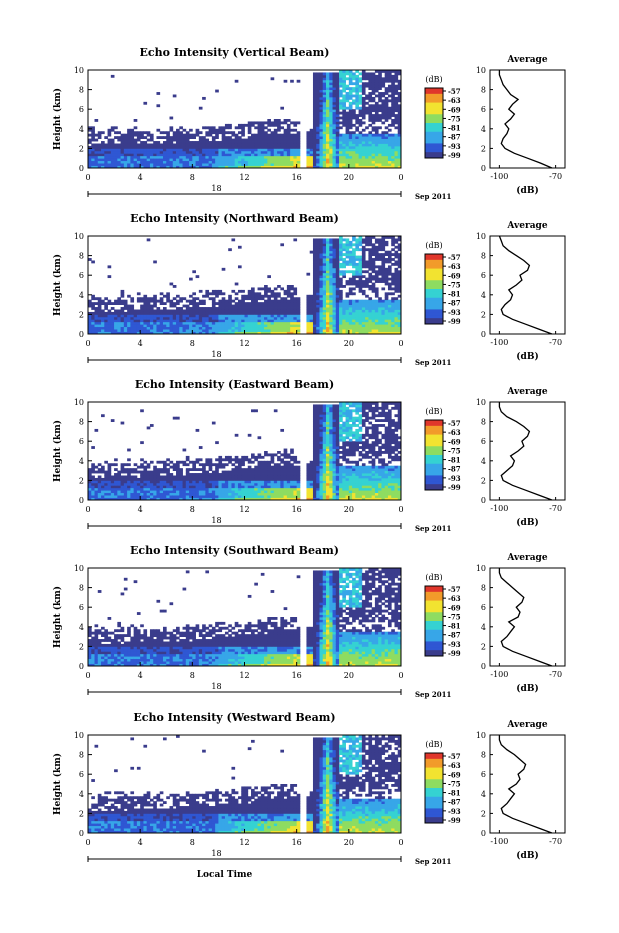 The width and height of the screenshot is (619, 933). Describe the element at coordinates (81, 148) in the screenshot. I see `y-tick-label: 2` at that location.